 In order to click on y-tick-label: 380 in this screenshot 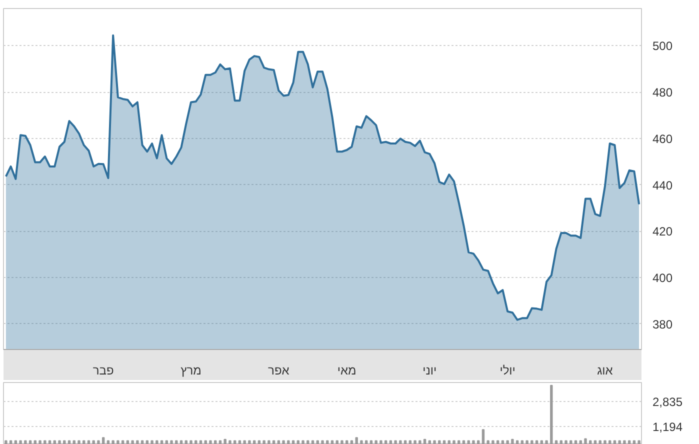, I will do `click(662, 324)`.